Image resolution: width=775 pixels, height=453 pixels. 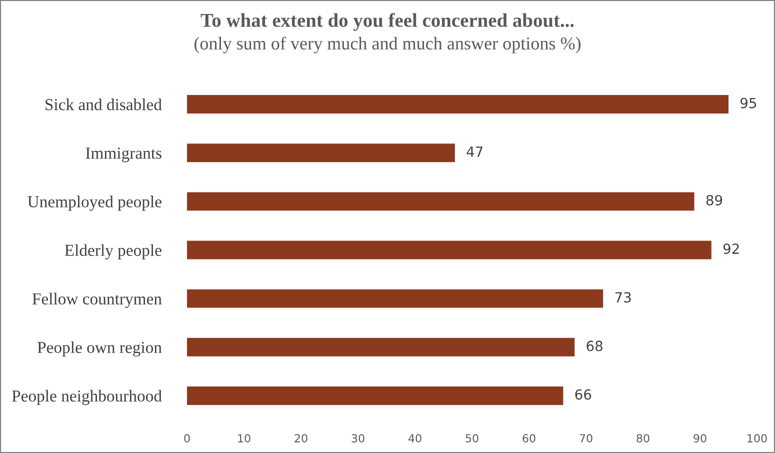 What do you see at coordinates (104, 104) in the screenshot?
I see `y-tick-label: Sick and disabled` at bounding box center [104, 104].